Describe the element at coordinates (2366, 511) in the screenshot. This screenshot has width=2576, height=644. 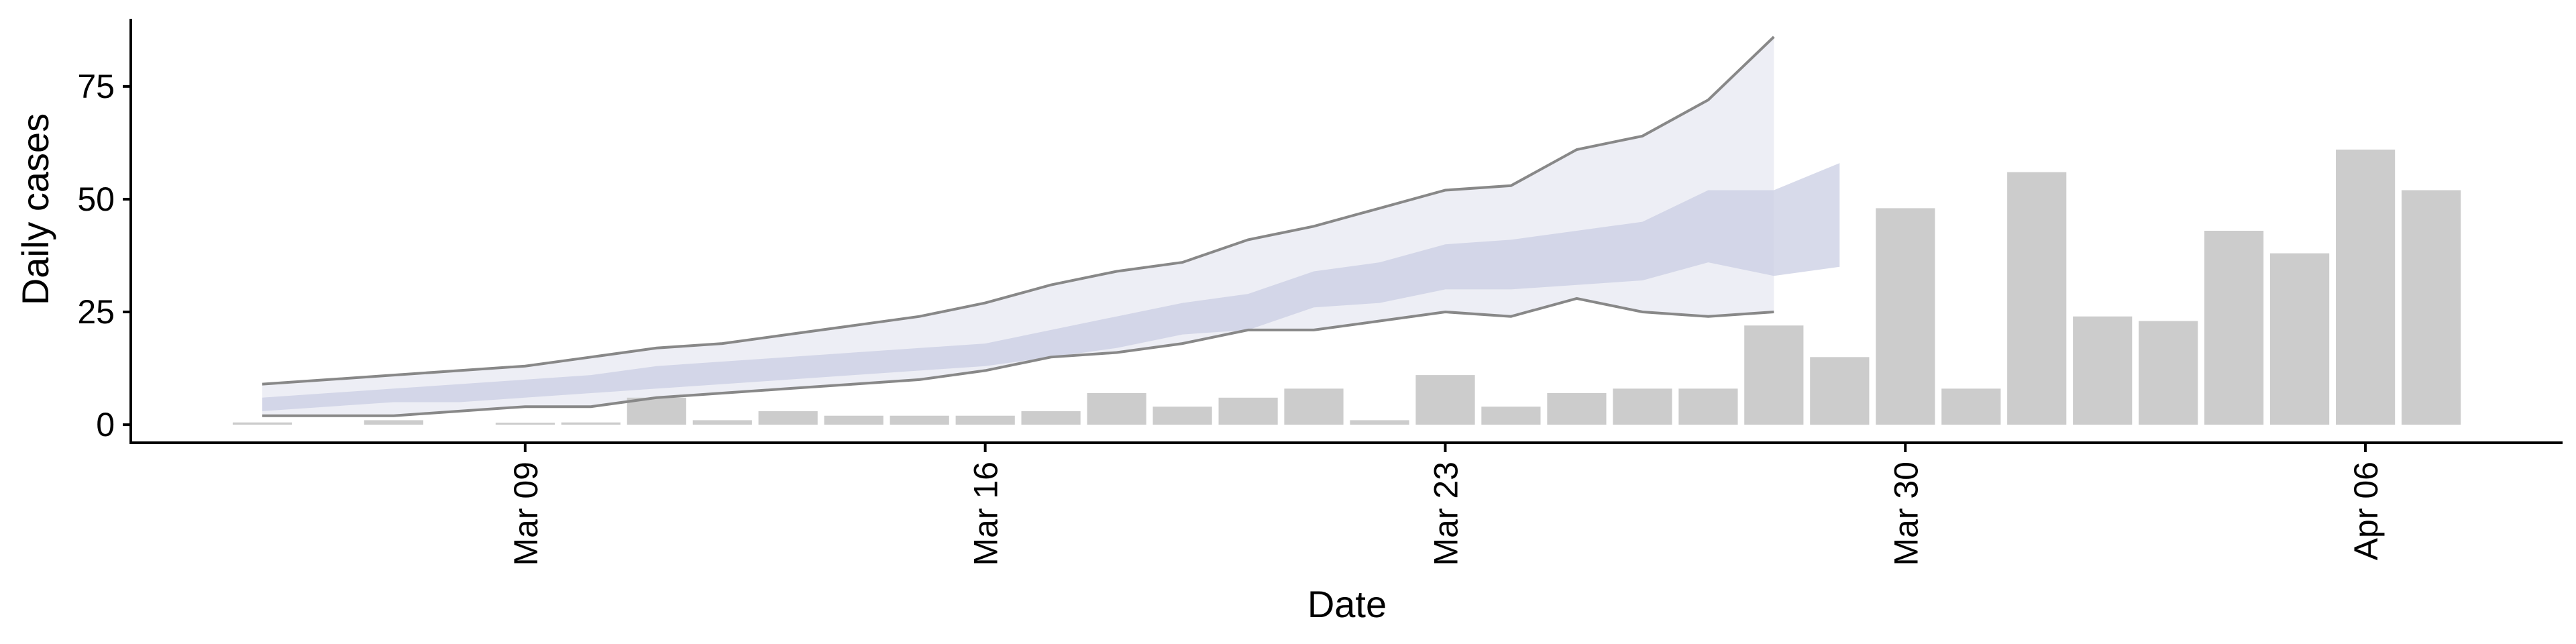
I see `x-tick-label: Apr 06` at that location.